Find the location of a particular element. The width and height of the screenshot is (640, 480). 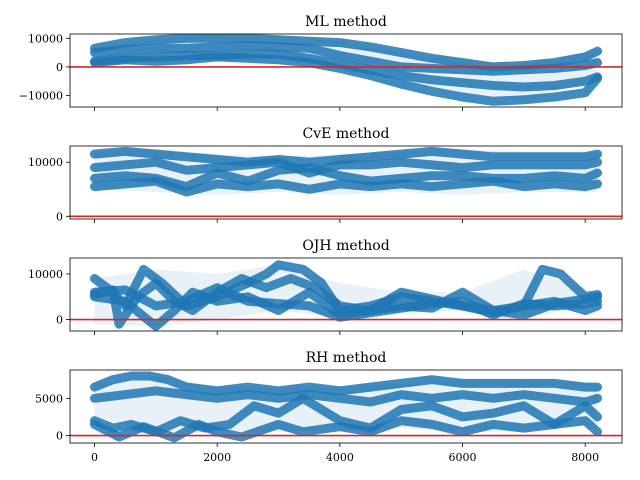

y-tick-label: −10000 is located at coordinates (41, 96).